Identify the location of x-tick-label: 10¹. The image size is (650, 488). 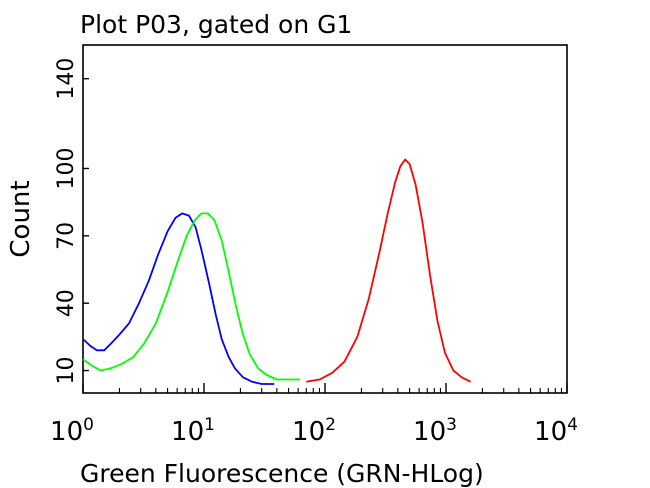
(193, 431).